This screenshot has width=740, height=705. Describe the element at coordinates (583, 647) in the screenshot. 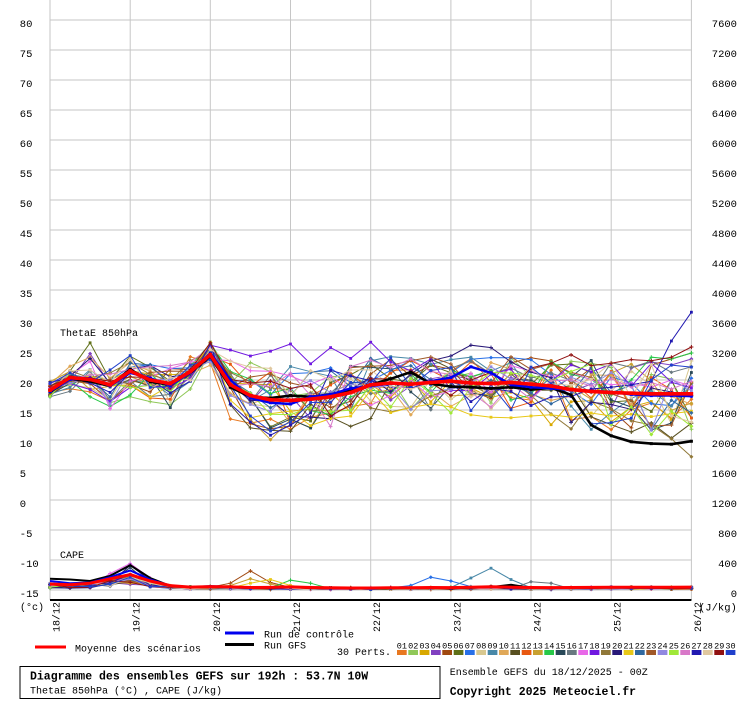

I see `svg-text: 17` at that location.